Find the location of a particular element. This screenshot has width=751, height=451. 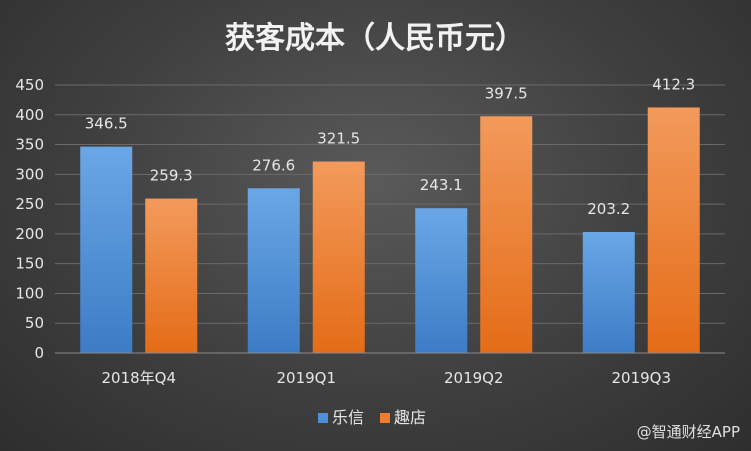

data-label: 397.5 is located at coordinates (506, 93).